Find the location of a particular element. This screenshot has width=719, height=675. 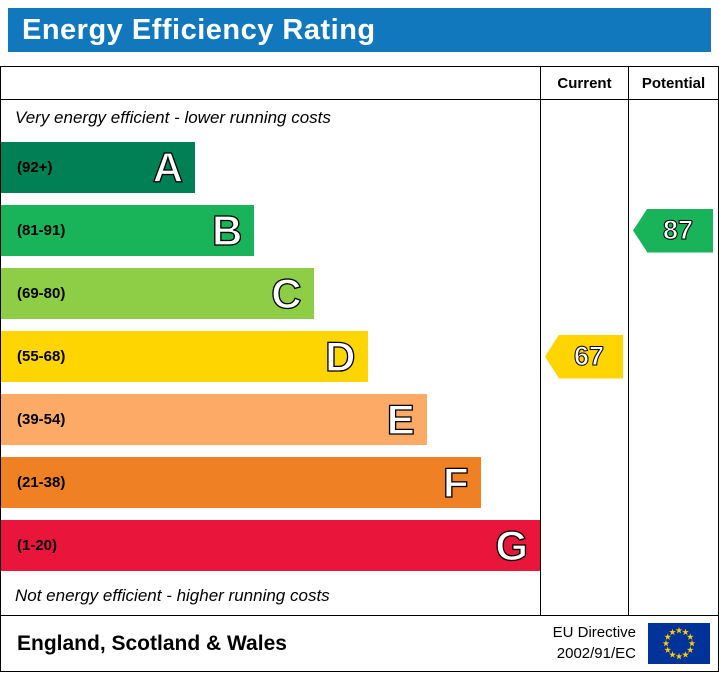

band-letter-f: F is located at coordinates (455, 482).